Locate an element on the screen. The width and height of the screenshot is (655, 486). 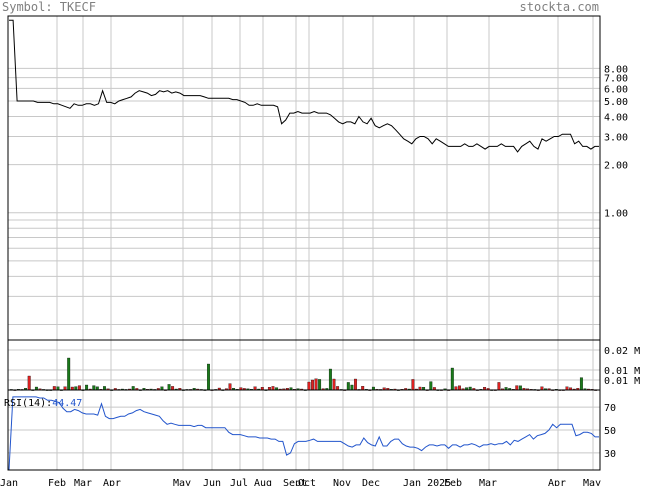
site-label: stockta.com is located at coordinates (559, 7).